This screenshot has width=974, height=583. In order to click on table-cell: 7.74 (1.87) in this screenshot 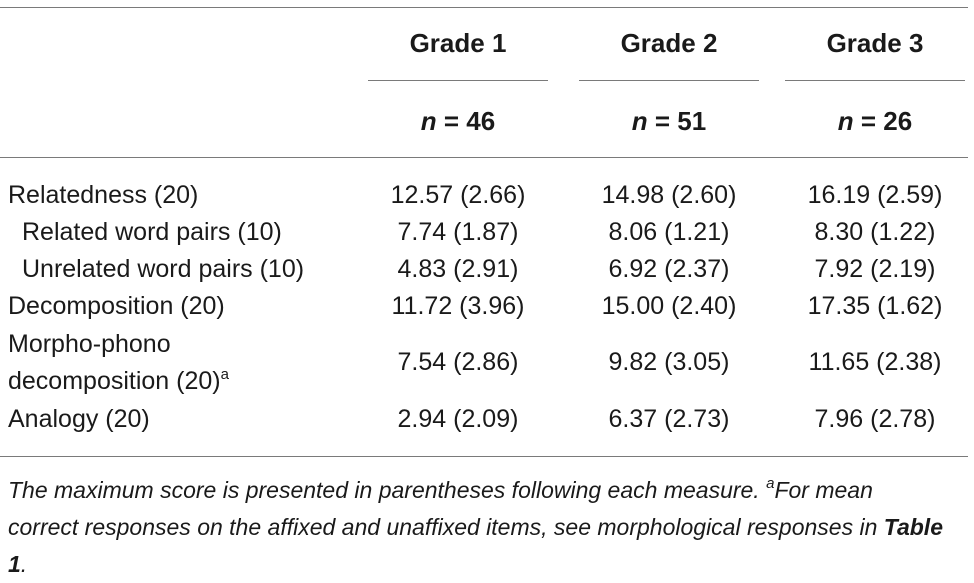, I will do `click(458, 232)`.